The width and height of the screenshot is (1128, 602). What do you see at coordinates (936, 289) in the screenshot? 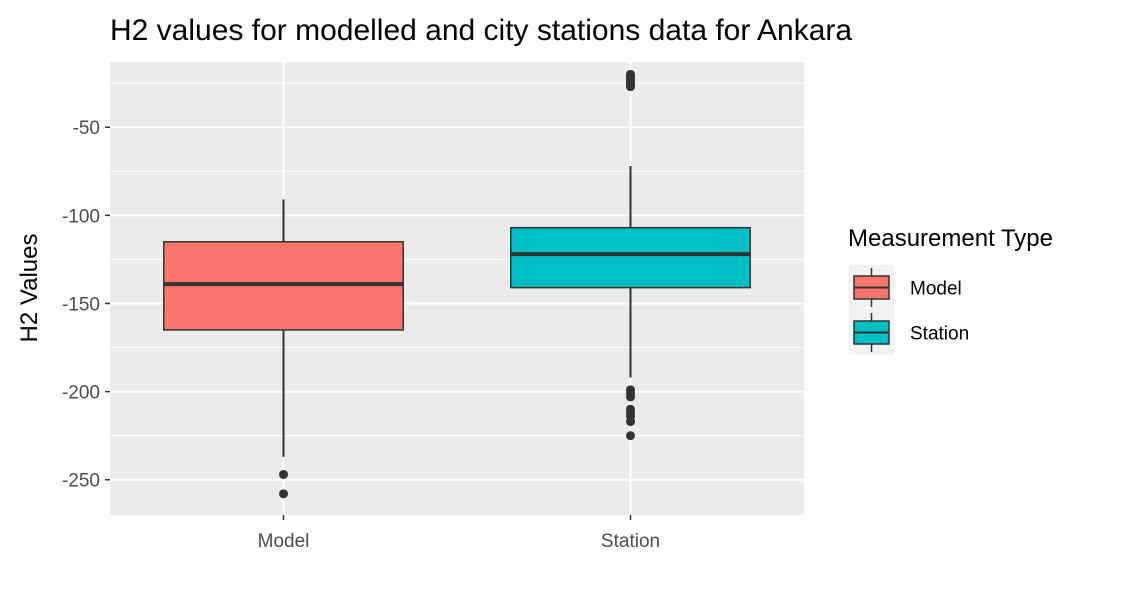
I see `legend-label: Model` at bounding box center [936, 289].